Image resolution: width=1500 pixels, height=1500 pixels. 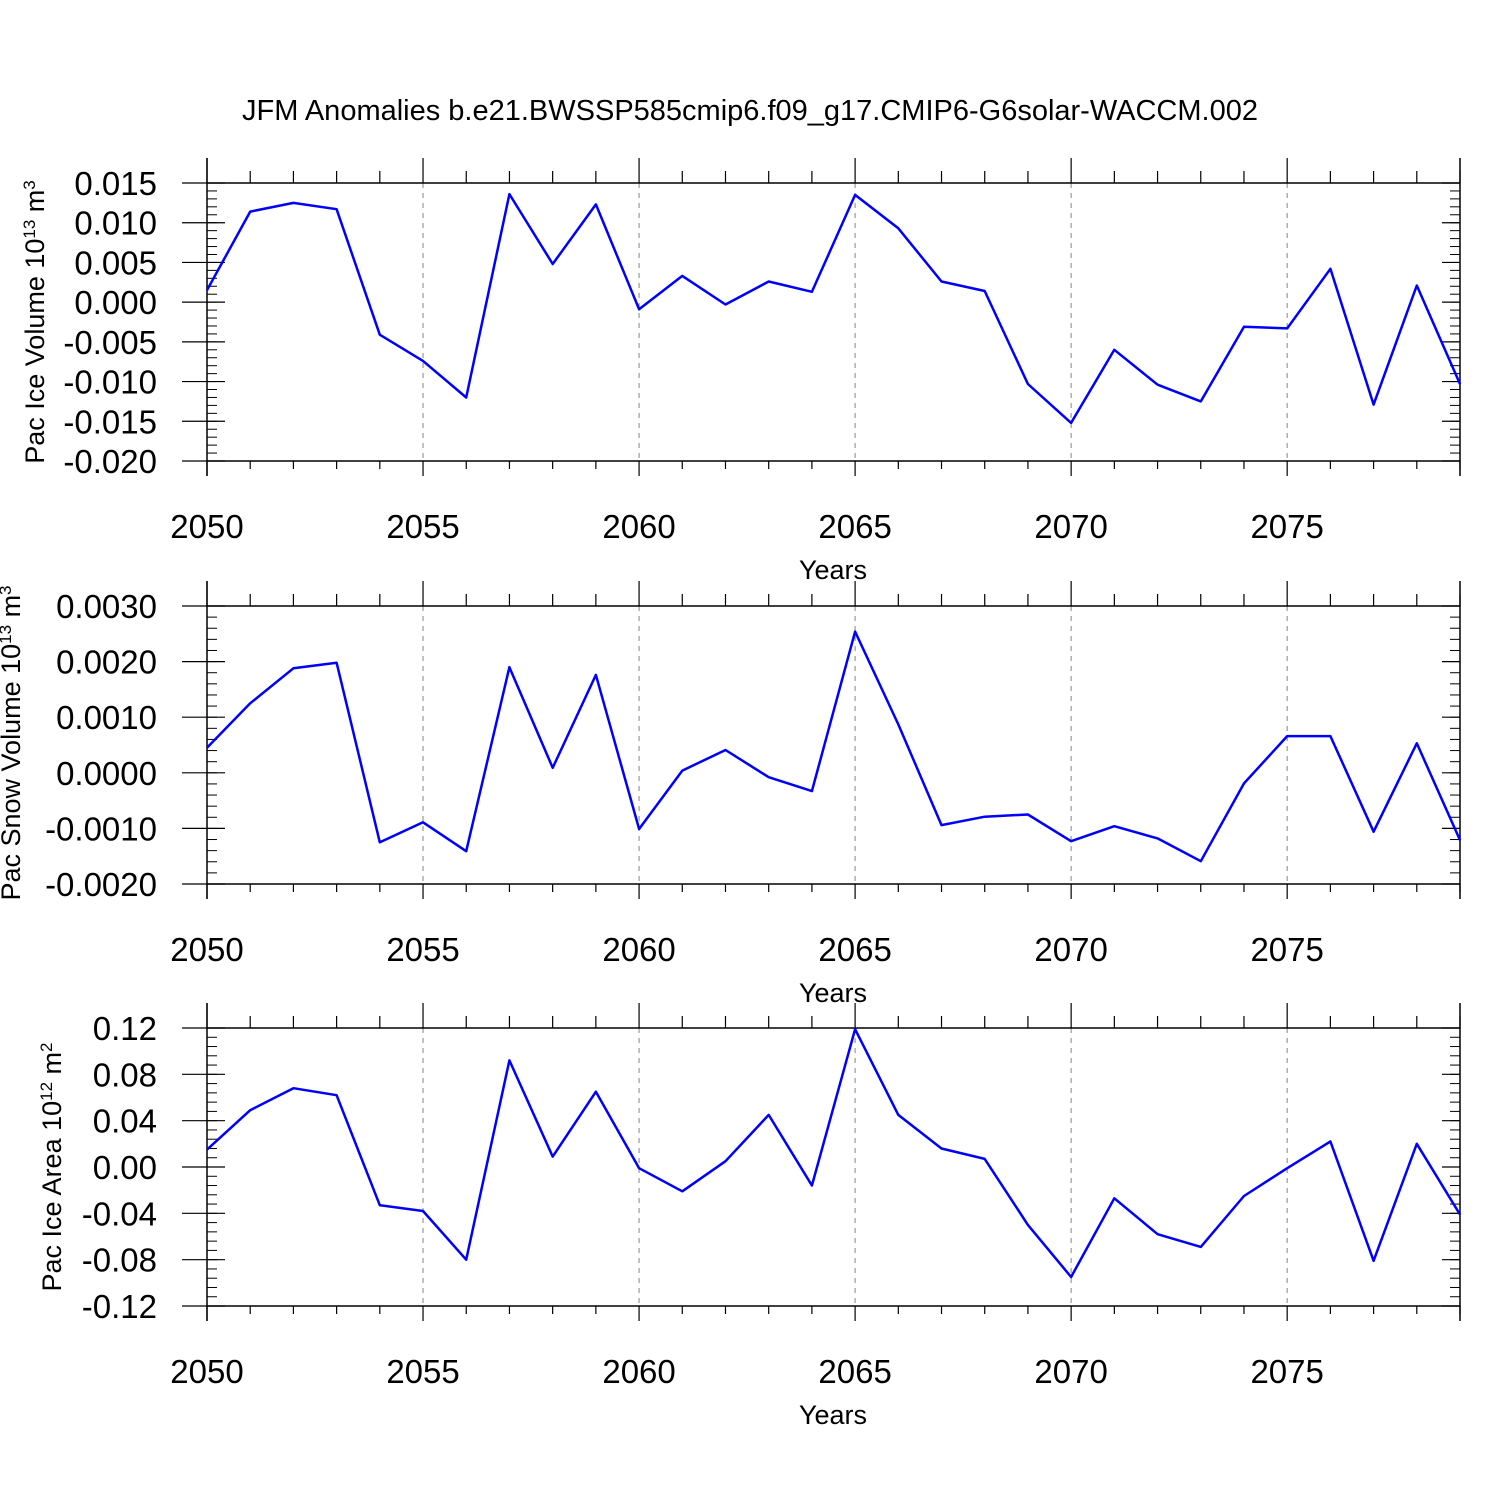 What do you see at coordinates (106, 717) in the screenshot?
I see `y-tick-label: 0.0010` at bounding box center [106, 717].